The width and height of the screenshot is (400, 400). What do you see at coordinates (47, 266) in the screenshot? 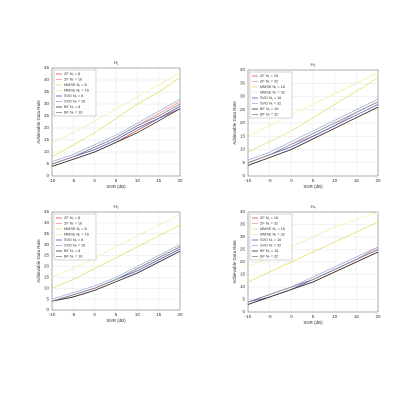
I see `y-tick-label: 20` at bounding box center [47, 266].